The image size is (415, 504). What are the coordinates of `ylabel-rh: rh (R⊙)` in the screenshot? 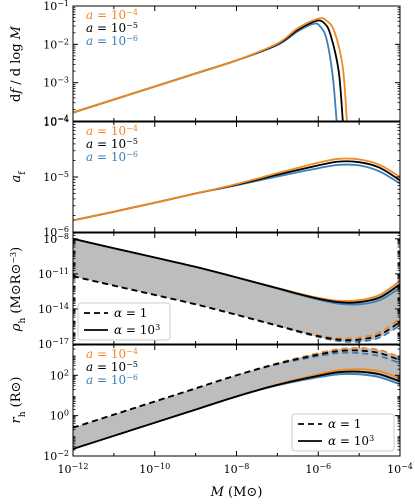 It's located at (18, 400).